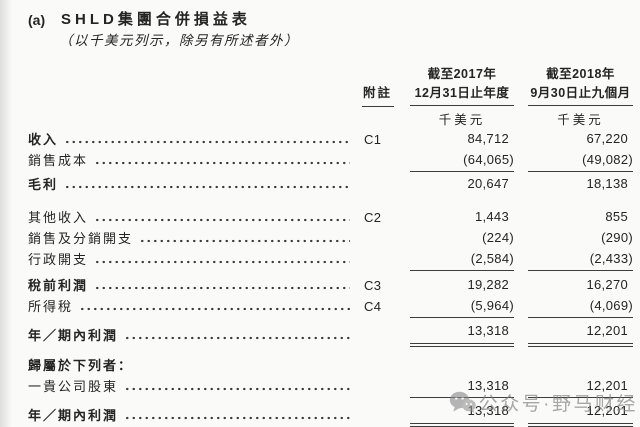 The width and height of the screenshot is (640, 427). I want to click on row-label: 銷售成本, so click(58, 160).